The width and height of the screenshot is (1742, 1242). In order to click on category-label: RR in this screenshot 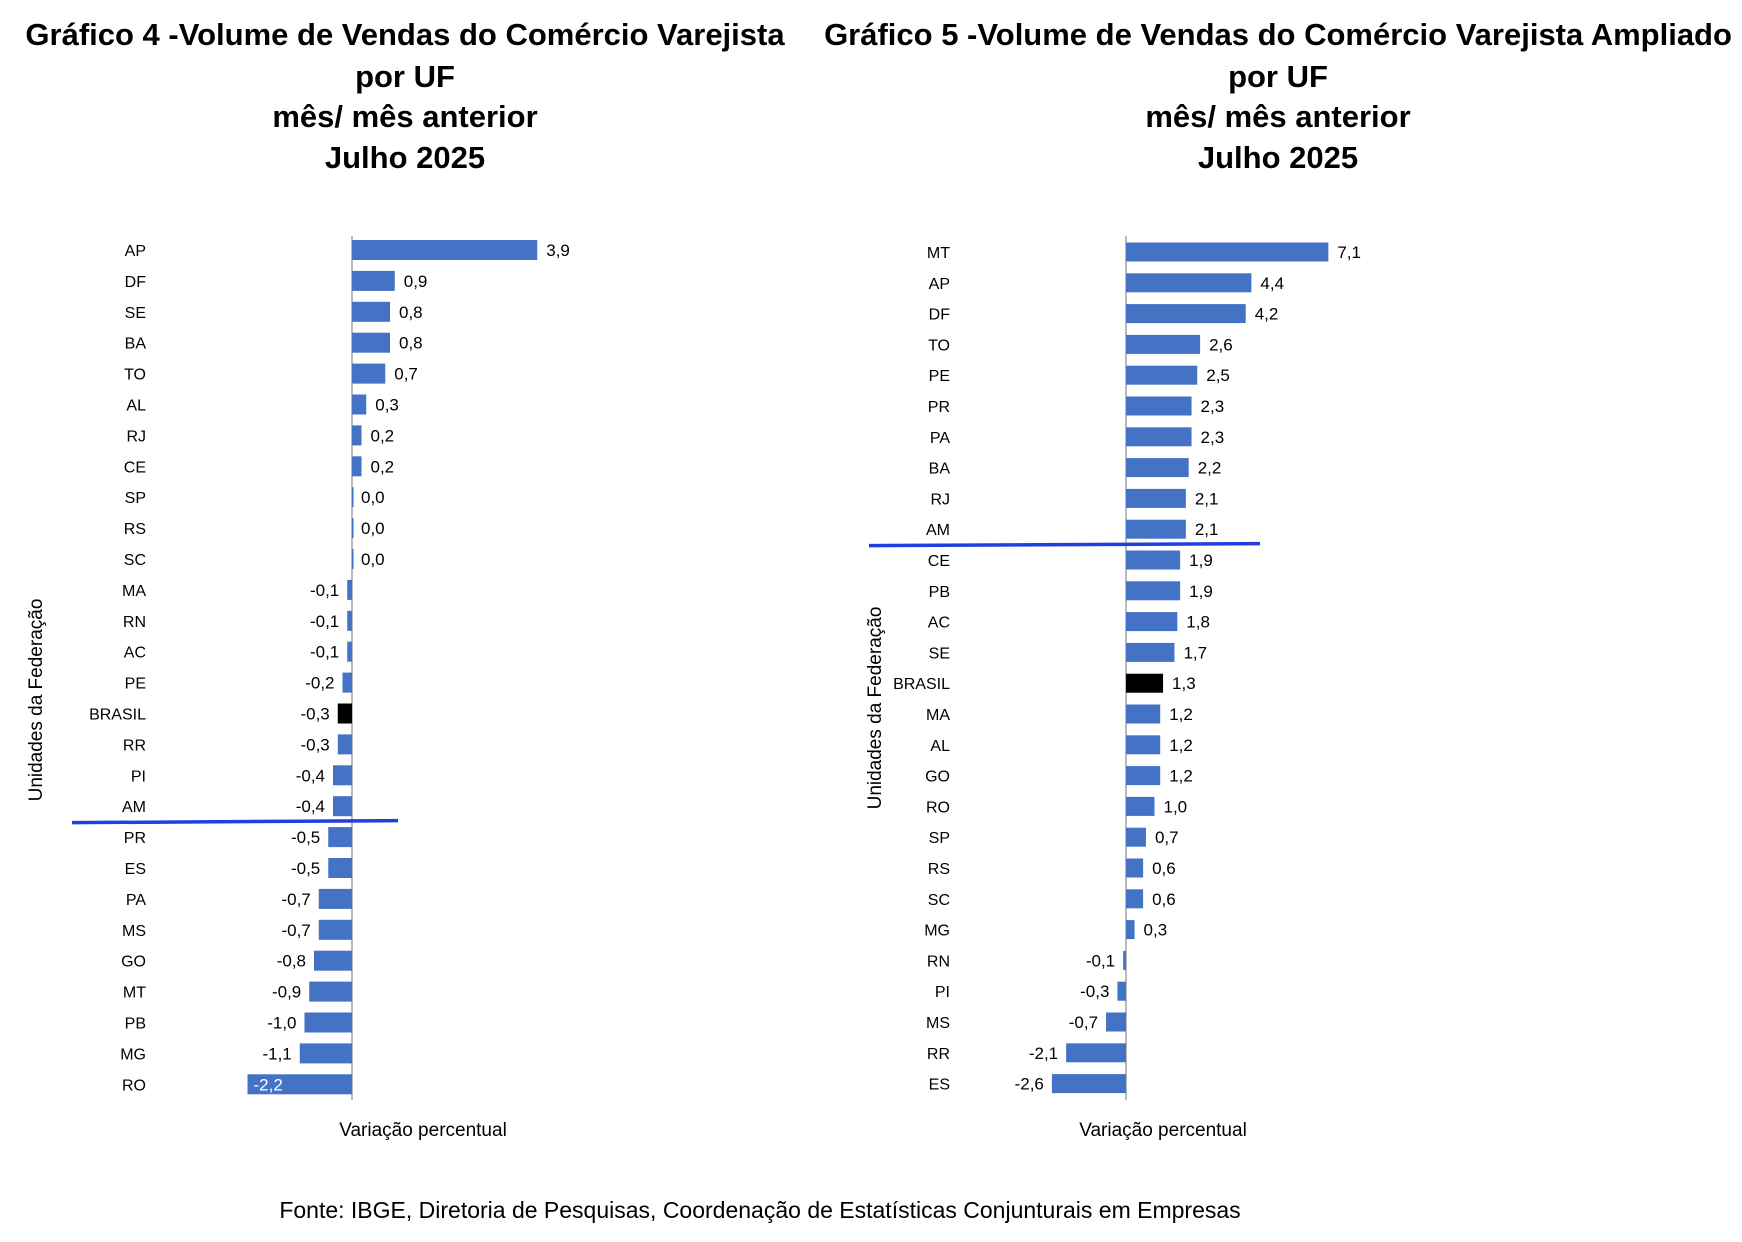, I will do `click(938, 1054)`.